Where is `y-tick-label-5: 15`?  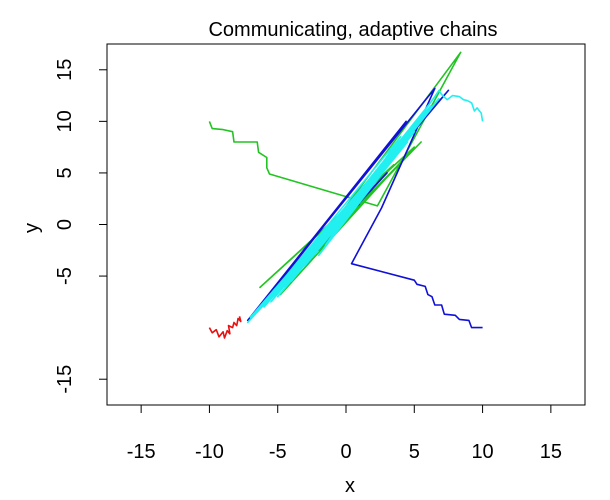
y-tick-label-5: 15 is located at coordinates (65, 70).